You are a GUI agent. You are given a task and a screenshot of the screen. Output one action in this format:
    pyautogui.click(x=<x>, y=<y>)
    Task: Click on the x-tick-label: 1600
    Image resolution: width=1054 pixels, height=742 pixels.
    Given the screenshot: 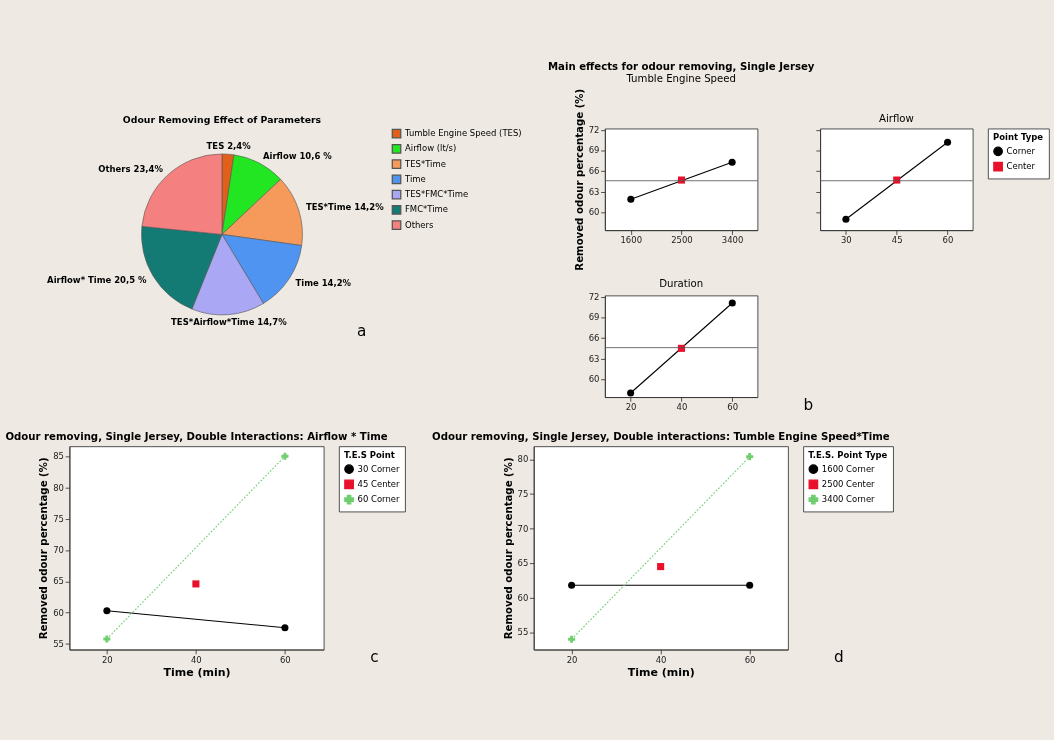 What is the action you would take?
    pyautogui.click(x=631, y=240)
    